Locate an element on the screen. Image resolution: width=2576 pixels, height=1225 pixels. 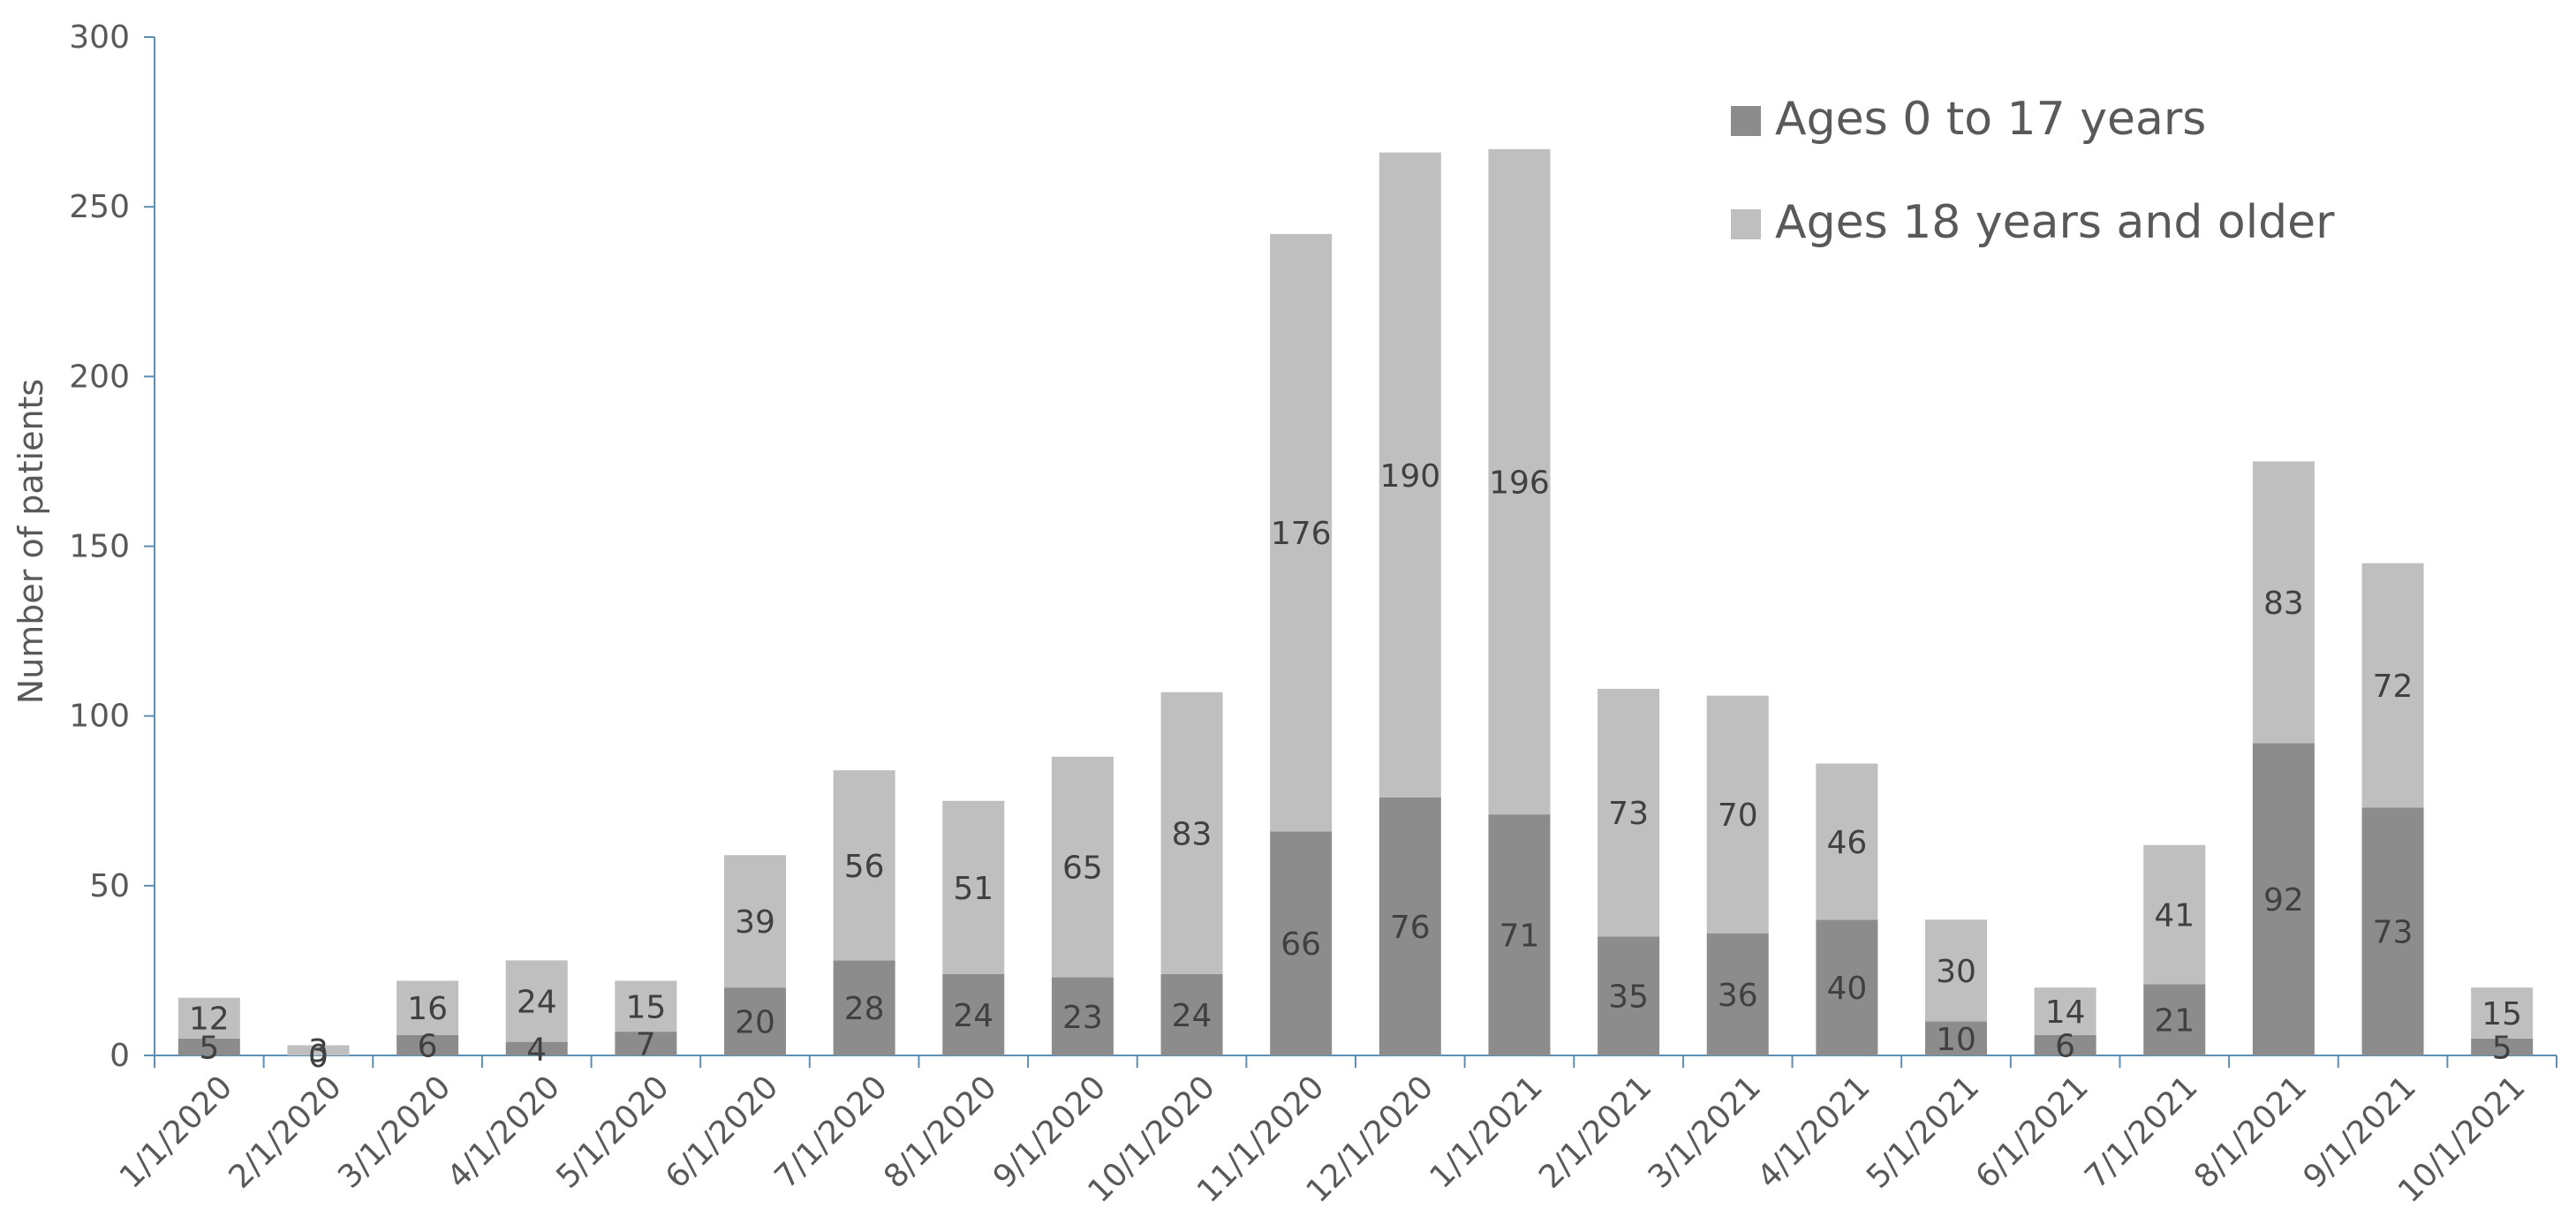
data-label-ages-18-plus: 14 is located at coordinates (2065, 1012).